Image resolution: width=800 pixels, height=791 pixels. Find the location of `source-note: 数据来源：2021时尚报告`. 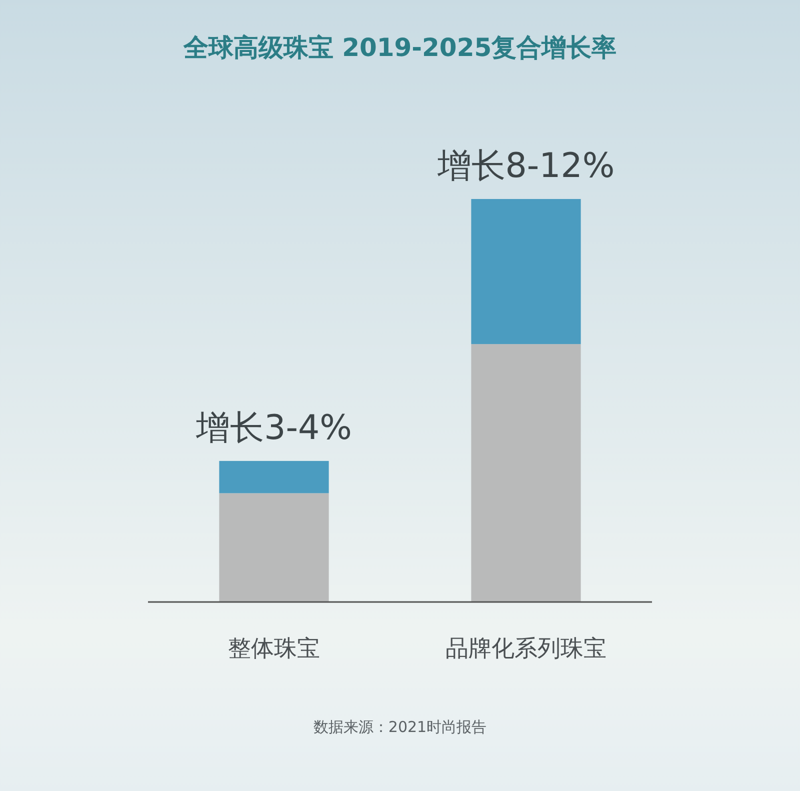

source-note: 数据来源：2021时尚报告 is located at coordinates (400, 727).